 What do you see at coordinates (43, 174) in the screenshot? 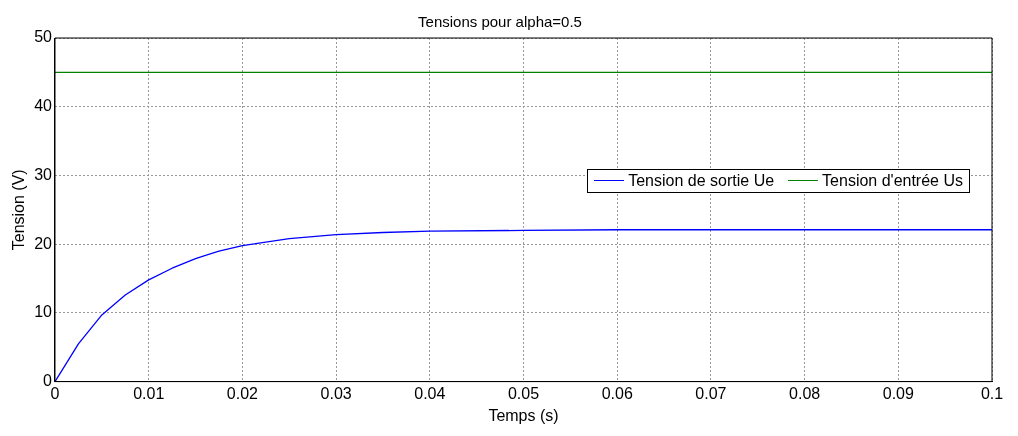
I see `y-tick-label: 30` at bounding box center [43, 174].